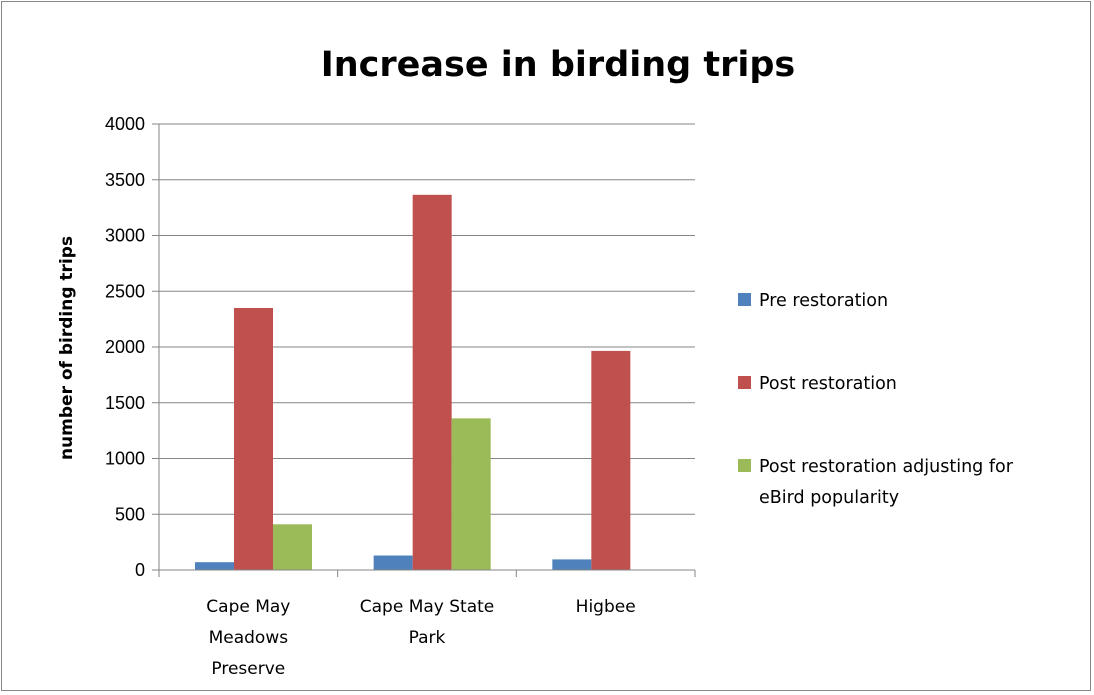 The image size is (1094, 695). Describe the element at coordinates (427, 638) in the screenshot. I see `category-label: Park` at that location.